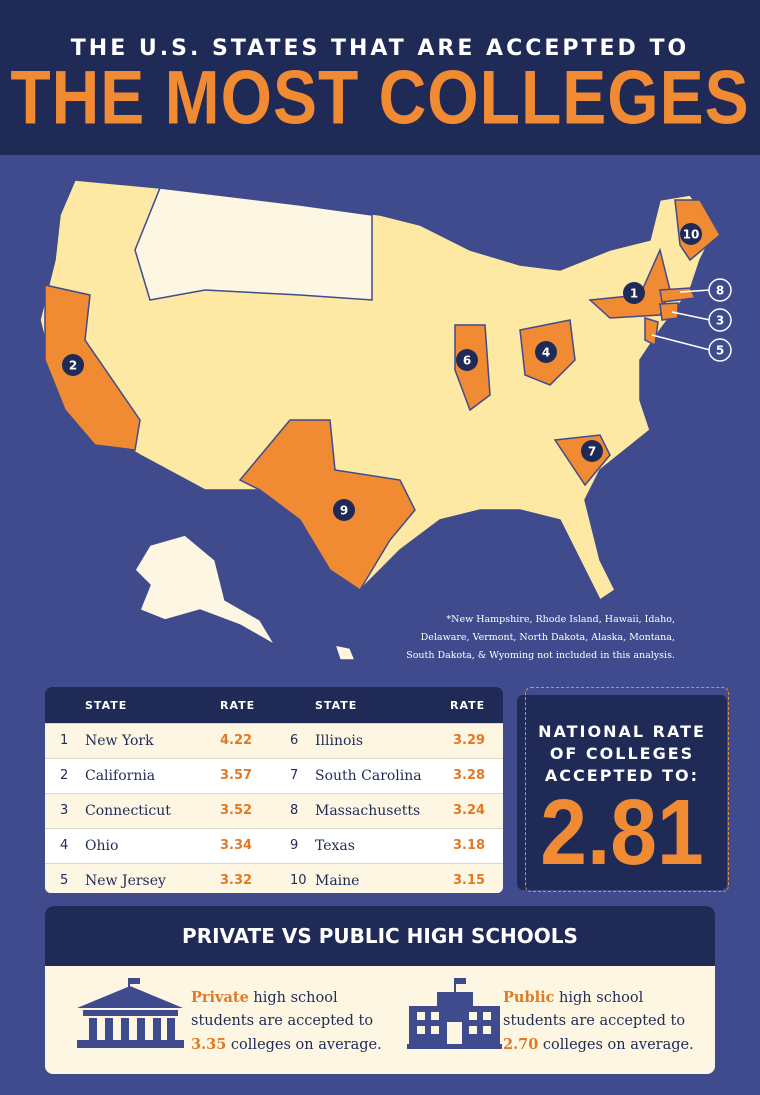 The height and width of the screenshot is (1095, 760). I want to click on schools-title: PRIVATE VS PUBLIC HIGH SCHOOLS, so click(380, 936).